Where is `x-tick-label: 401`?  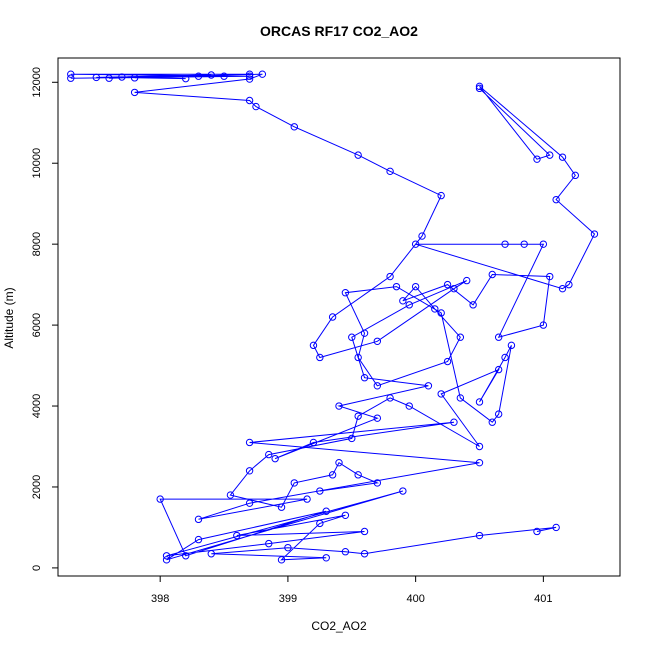 x-tick-label: 401 is located at coordinates (543, 599).